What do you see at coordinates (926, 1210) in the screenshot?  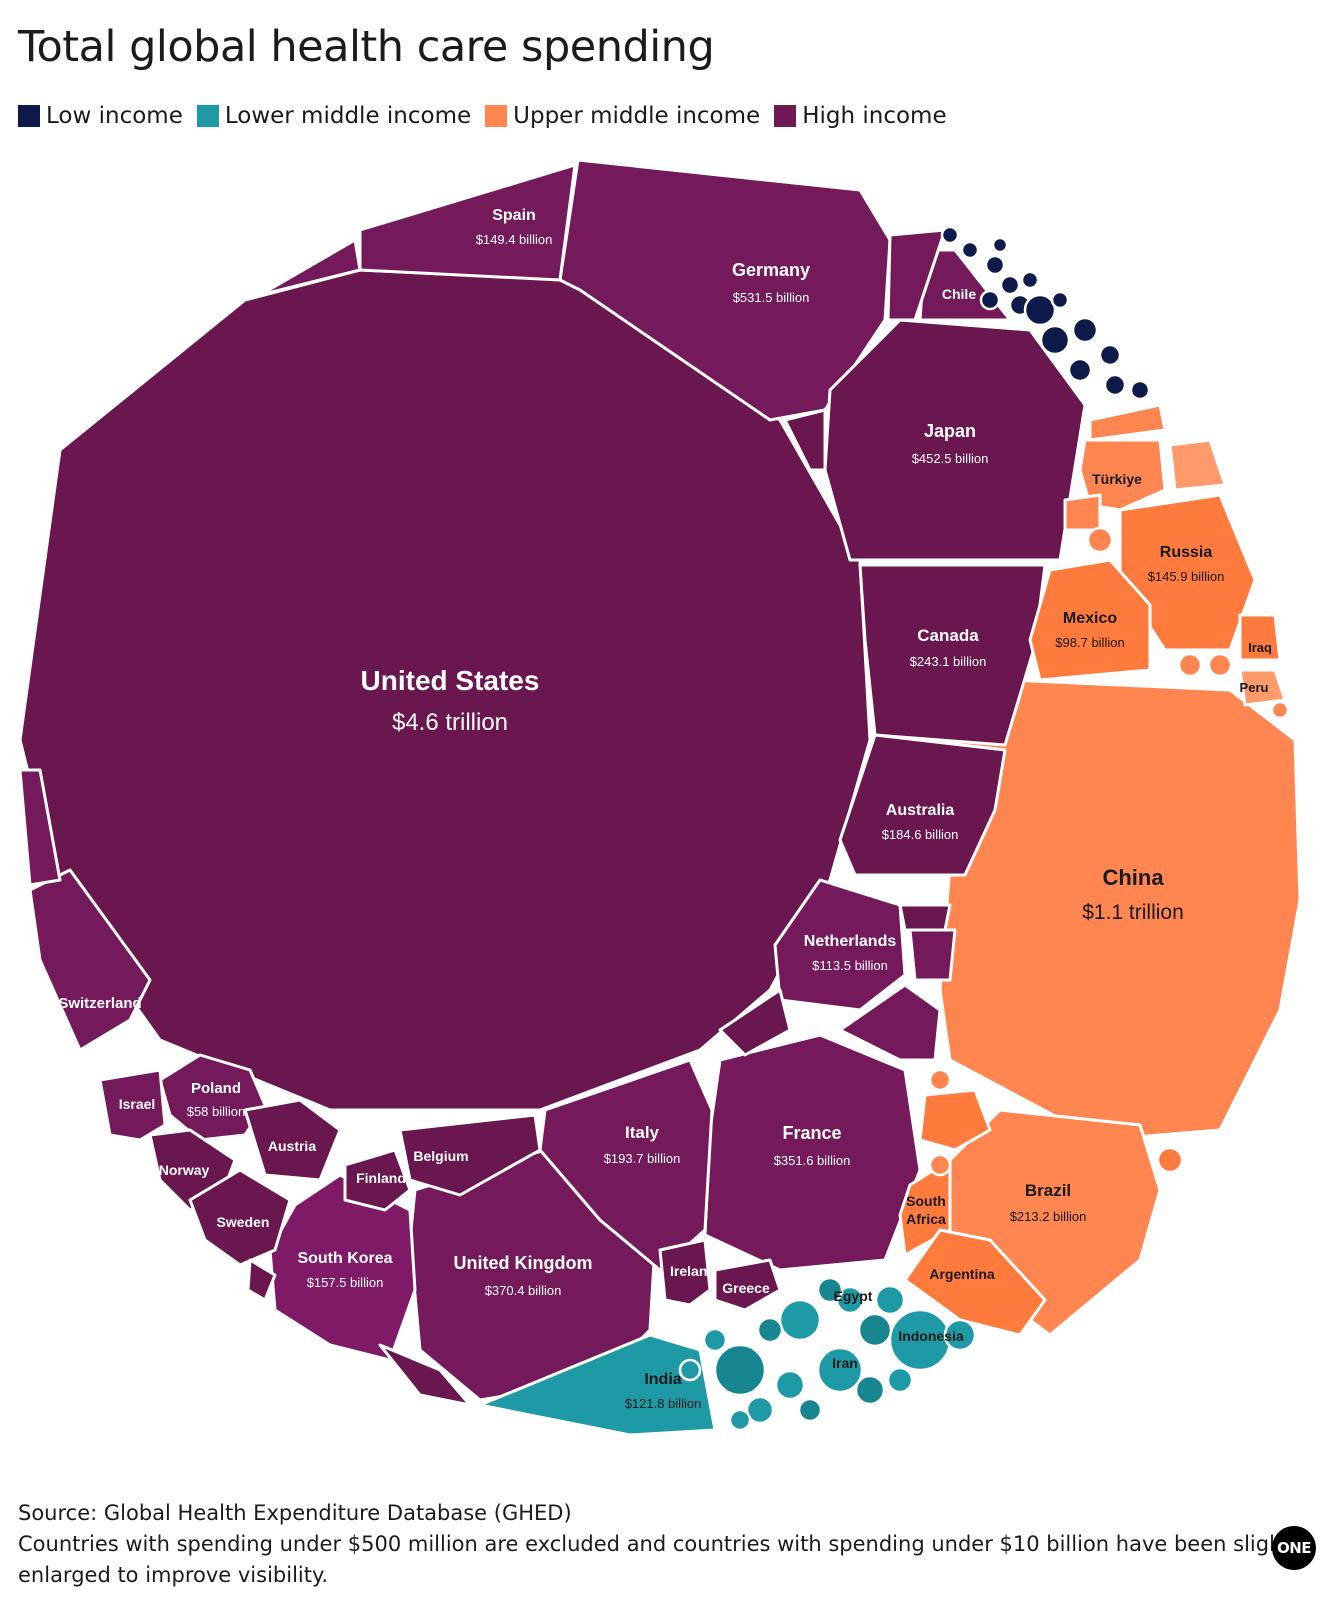 I see `label-south-africa: South Africa` at bounding box center [926, 1210].